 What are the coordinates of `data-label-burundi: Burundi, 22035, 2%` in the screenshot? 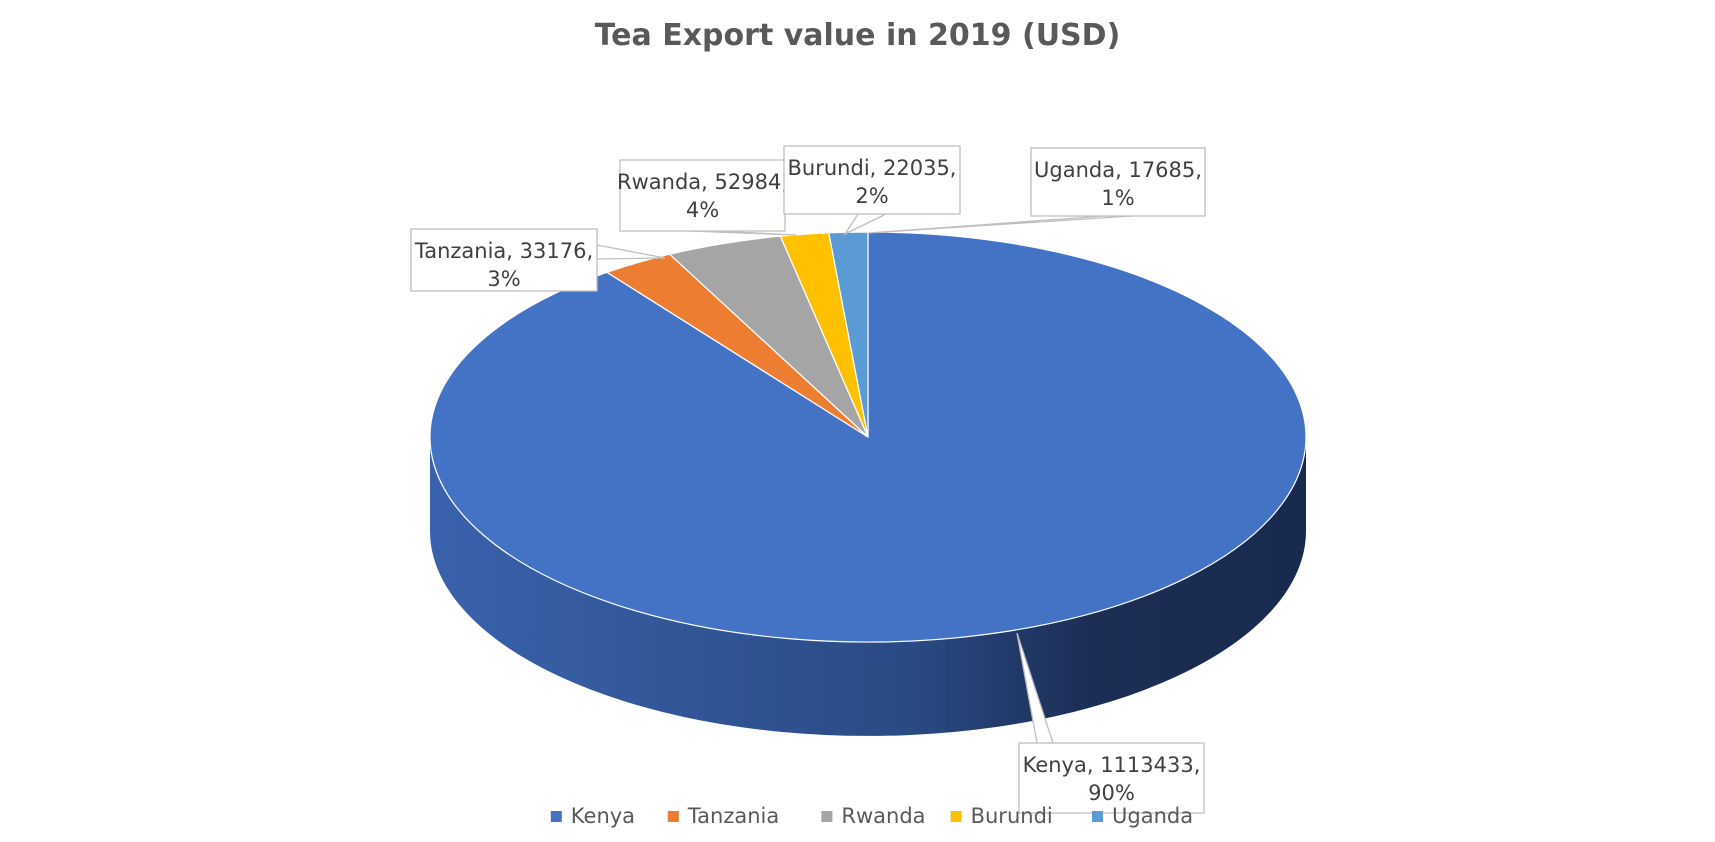 It's located at (872, 190).